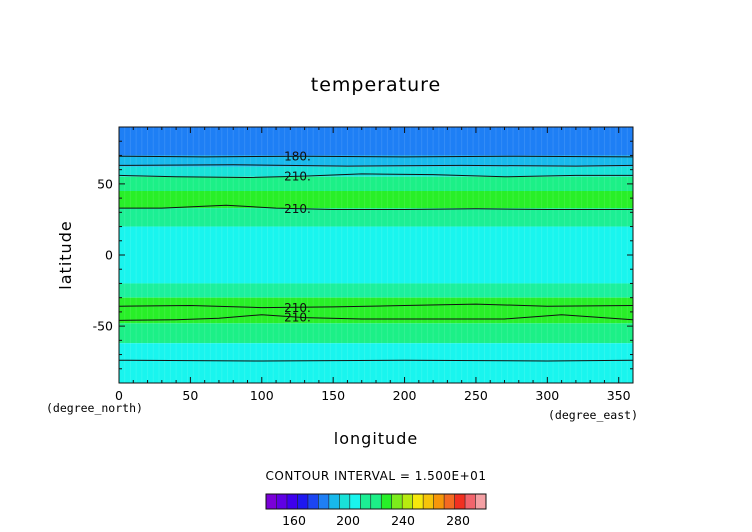 Image resolution: width=752 pixels, height=532 pixels. I want to click on colorbar-tick-label: 160, so click(294, 520).